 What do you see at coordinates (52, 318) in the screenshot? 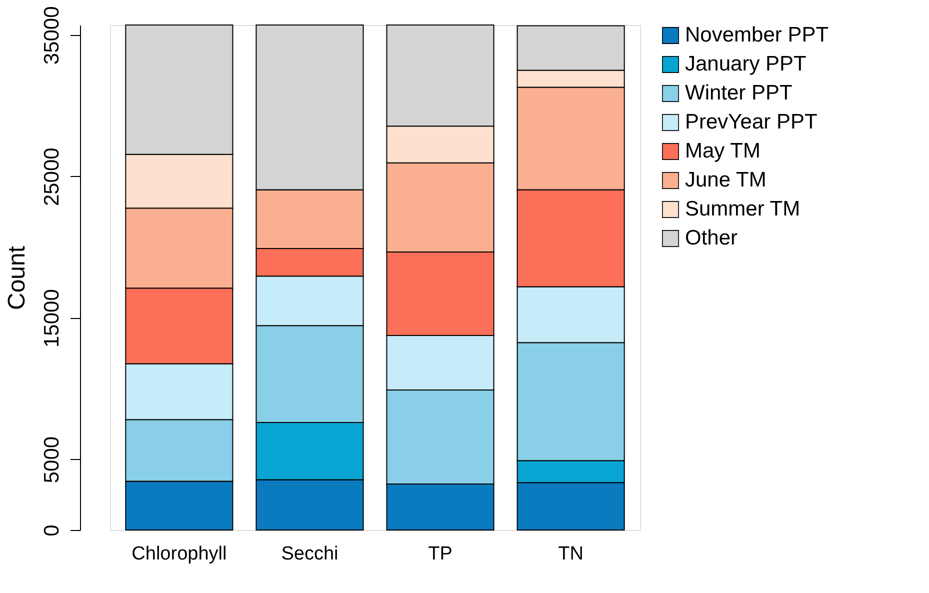
I see `y-tick-label: 15000` at bounding box center [52, 318].